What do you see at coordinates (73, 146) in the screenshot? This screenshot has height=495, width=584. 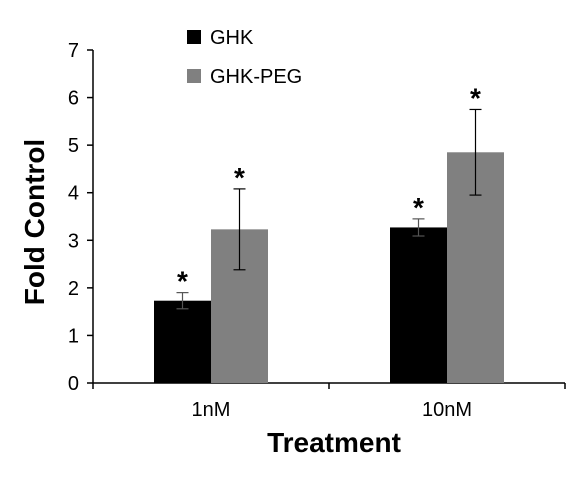 I see `y-tick-label: 5` at bounding box center [73, 146].